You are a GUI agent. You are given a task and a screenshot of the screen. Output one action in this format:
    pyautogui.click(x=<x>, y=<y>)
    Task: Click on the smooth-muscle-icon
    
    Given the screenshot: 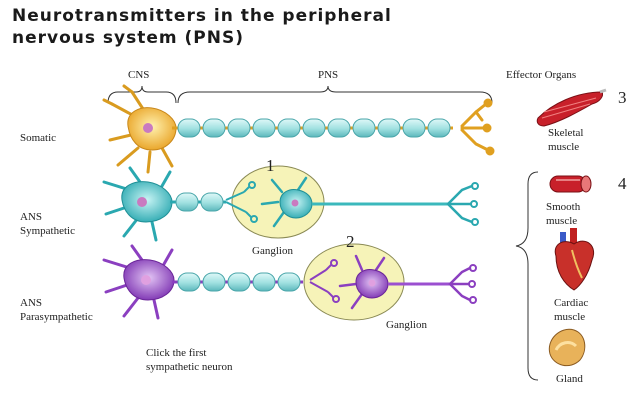 What is the action you would take?
    pyautogui.click(x=570, y=184)
    